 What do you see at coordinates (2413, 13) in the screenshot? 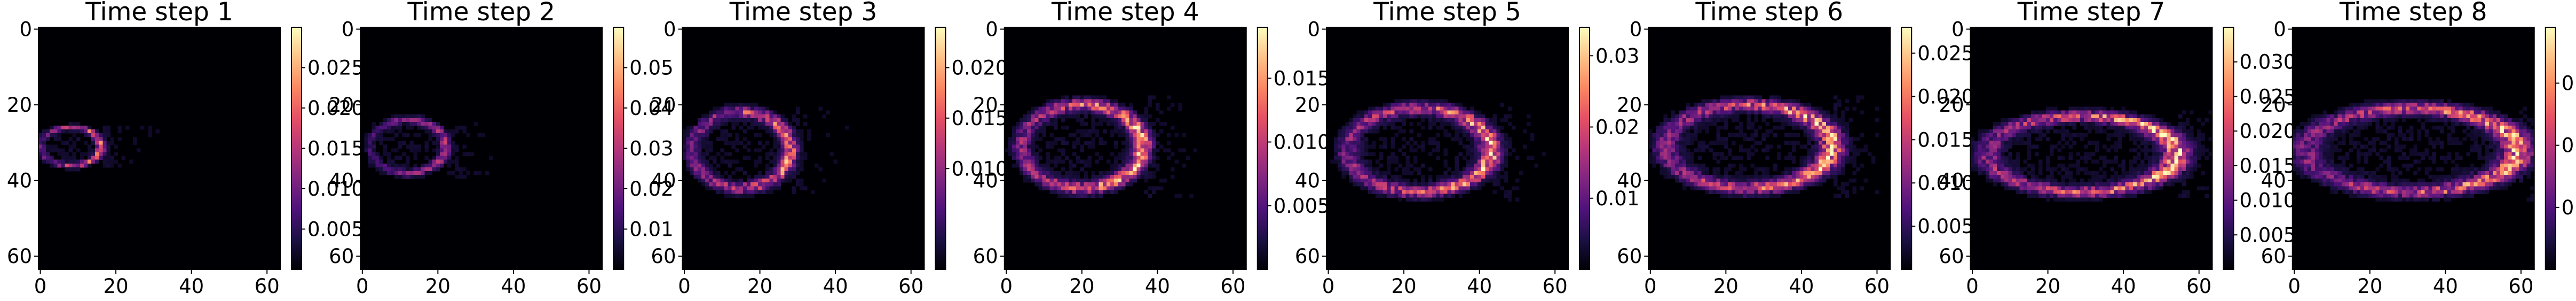
I see `panel-title: Time step 8` at bounding box center [2413, 13].